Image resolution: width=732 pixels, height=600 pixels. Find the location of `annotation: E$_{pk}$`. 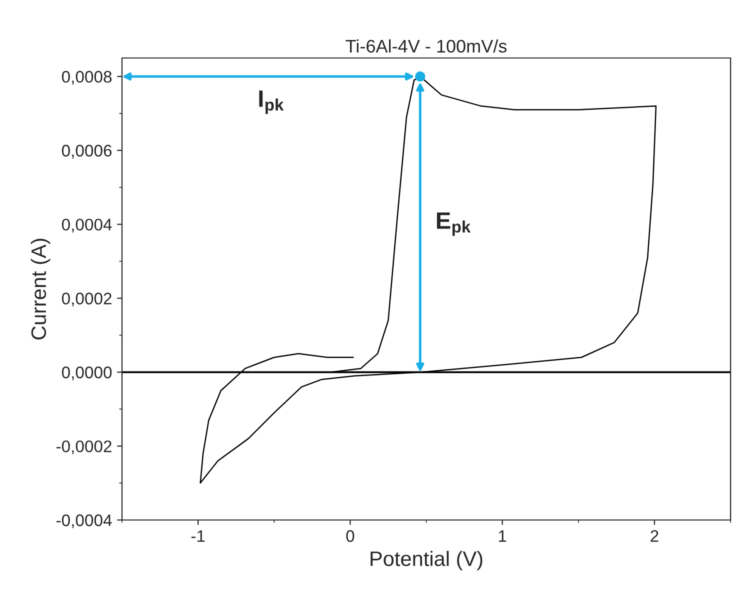

annotation: E$_{pk}$ is located at coordinates (453, 224).